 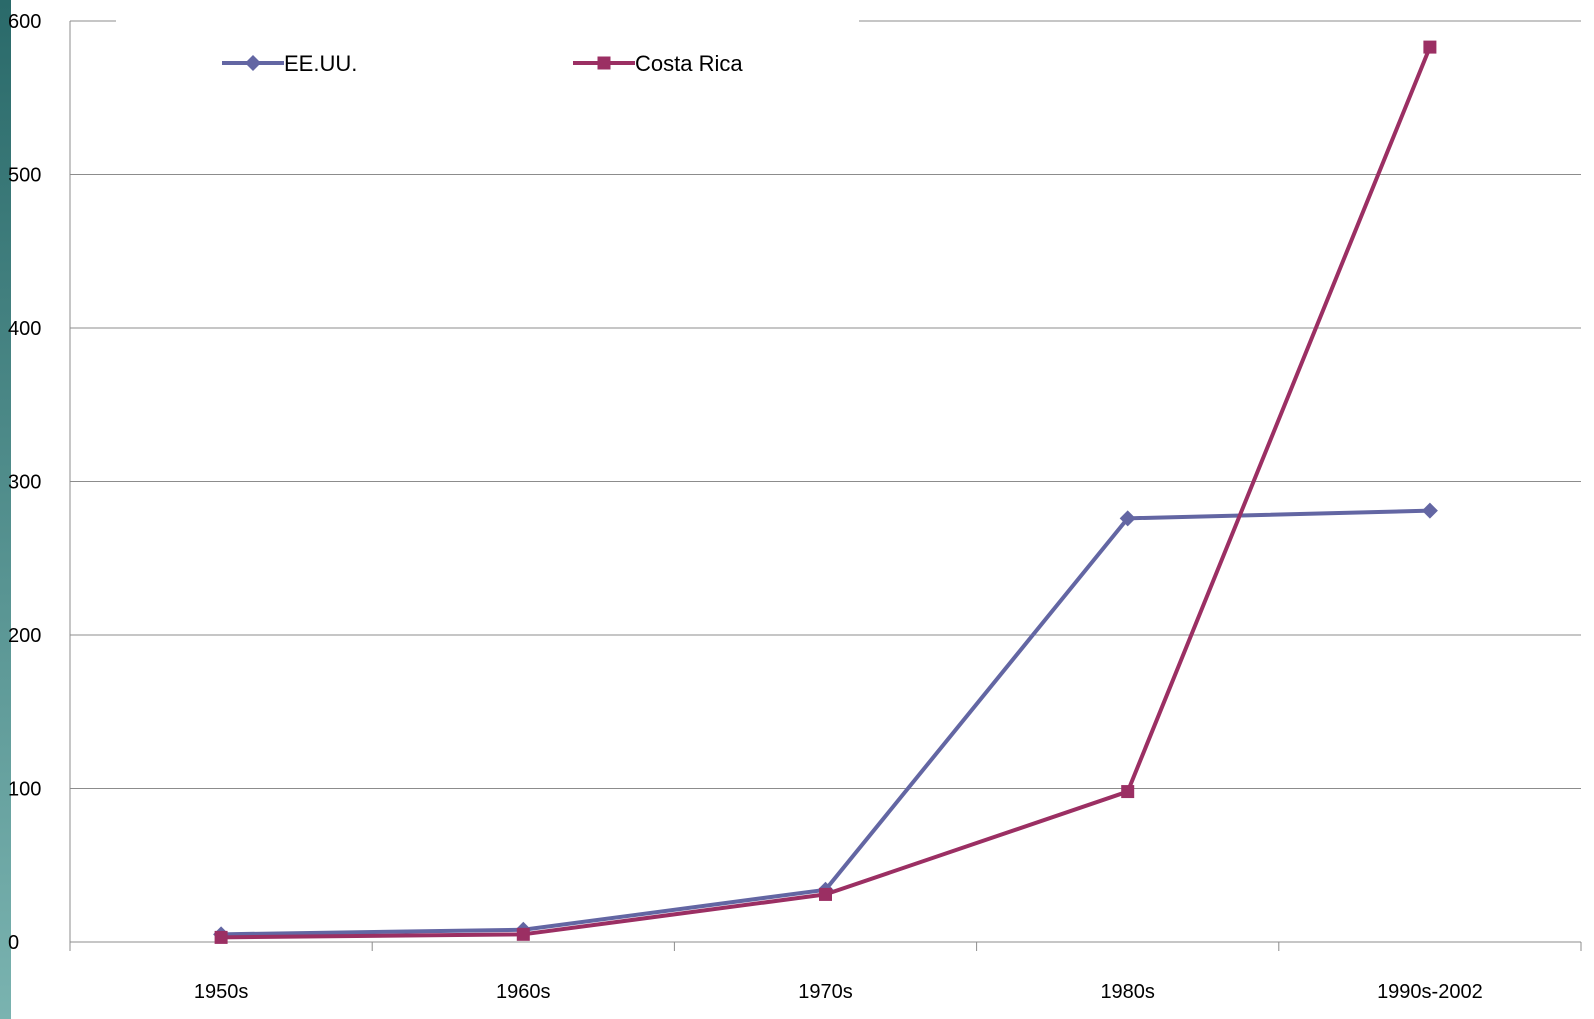 I want to click on y-axis-tick-labels: 0 100 200 300 400 500 600, so click(x=24, y=482).